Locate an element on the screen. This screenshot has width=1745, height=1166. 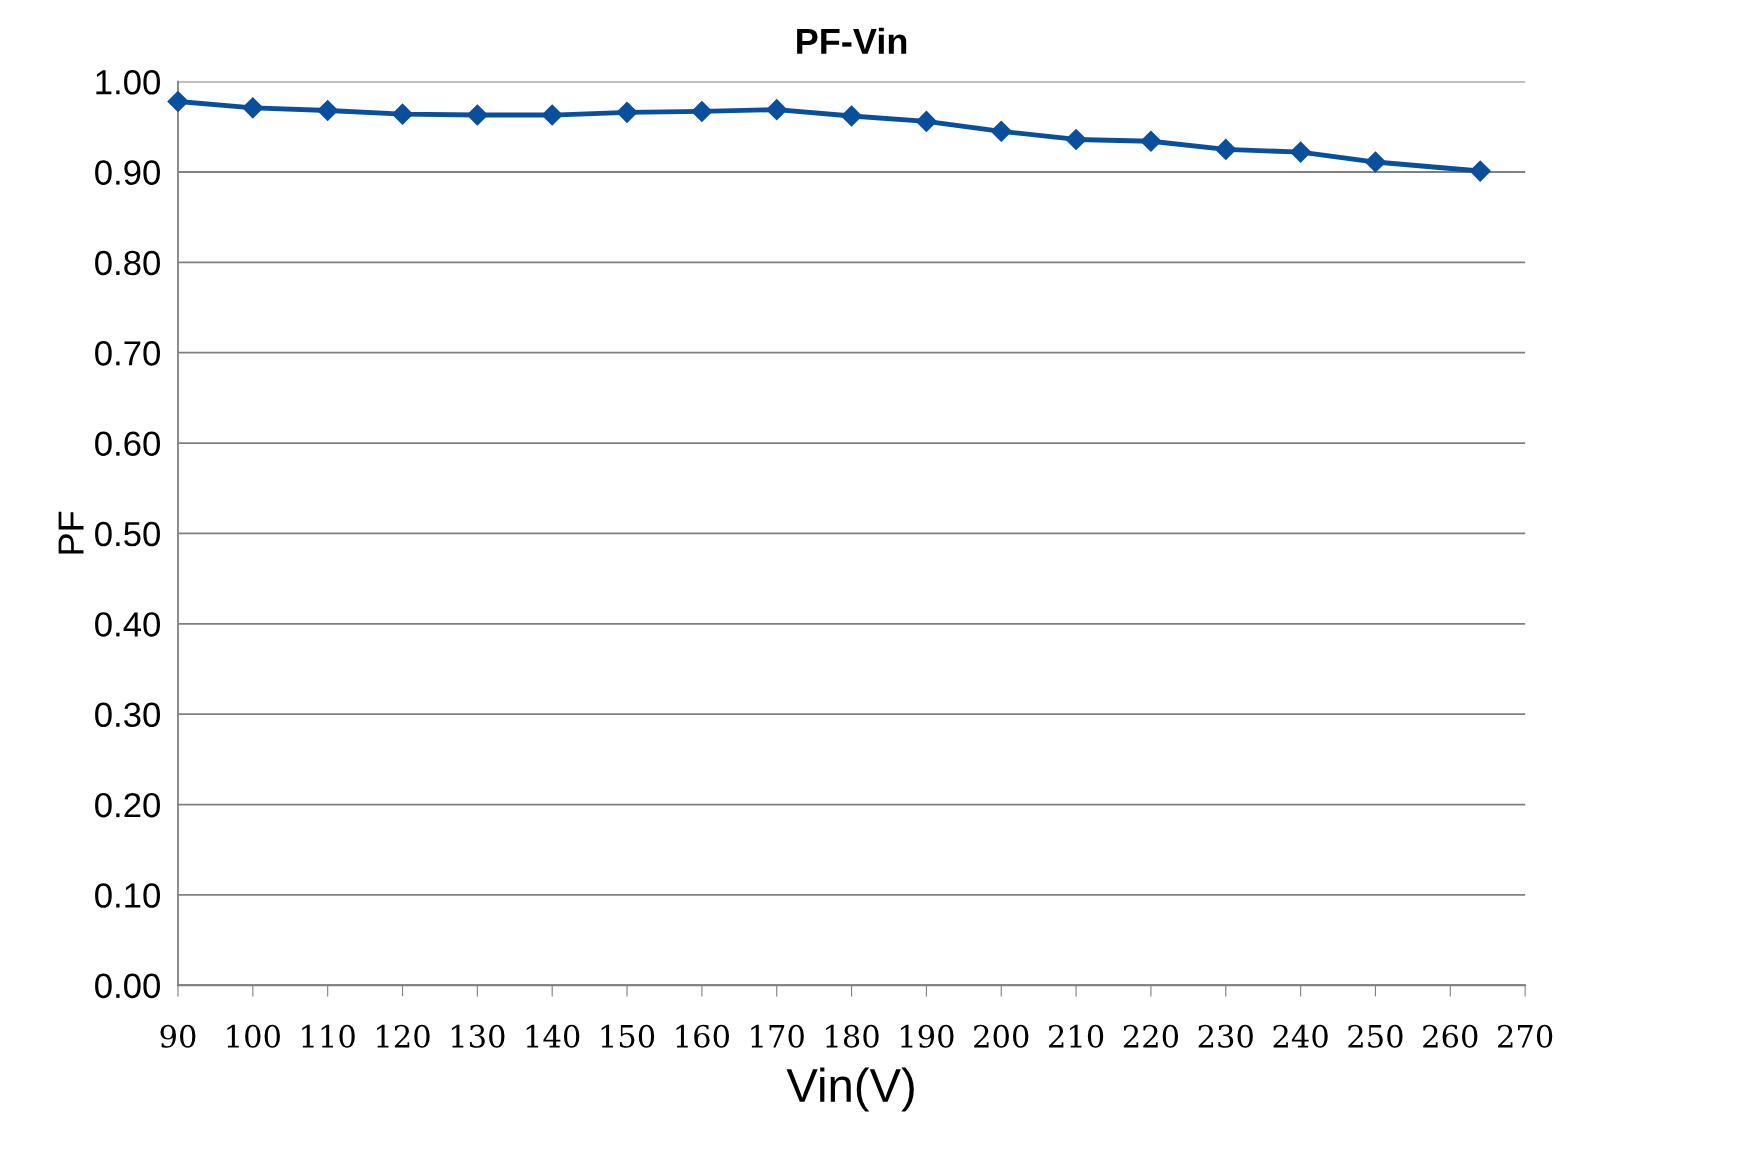
y-tick-label: 0.90 is located at coordinates (127, 172).